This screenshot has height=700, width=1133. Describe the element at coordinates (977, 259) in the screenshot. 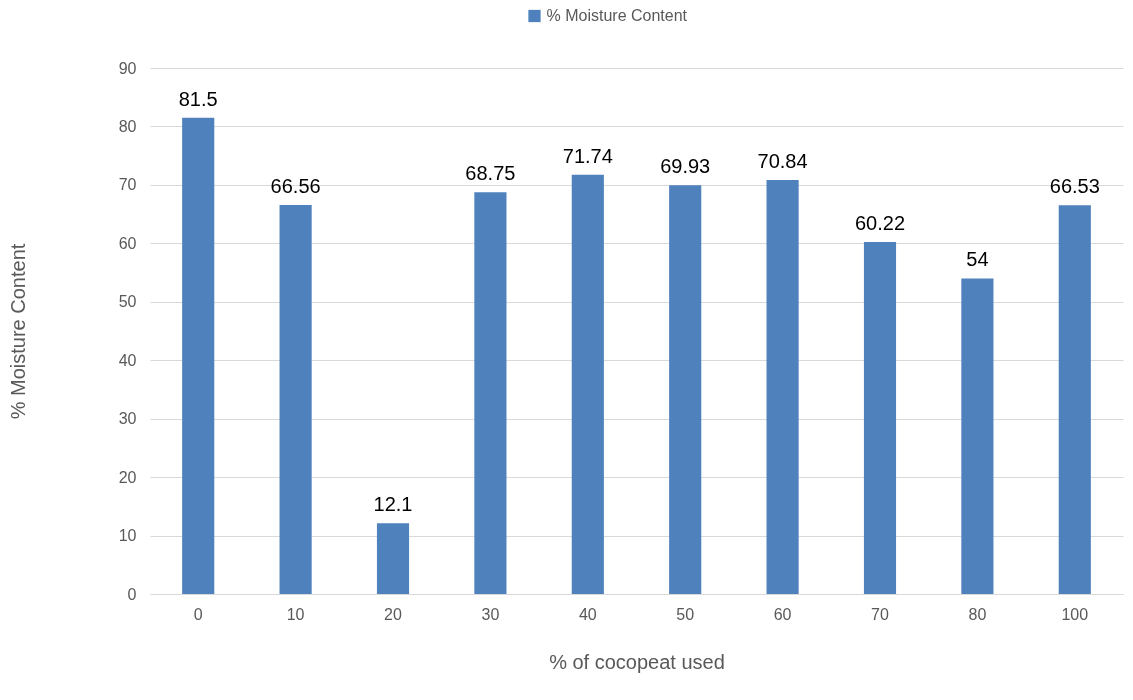

I see `data-label: 54` at that location.